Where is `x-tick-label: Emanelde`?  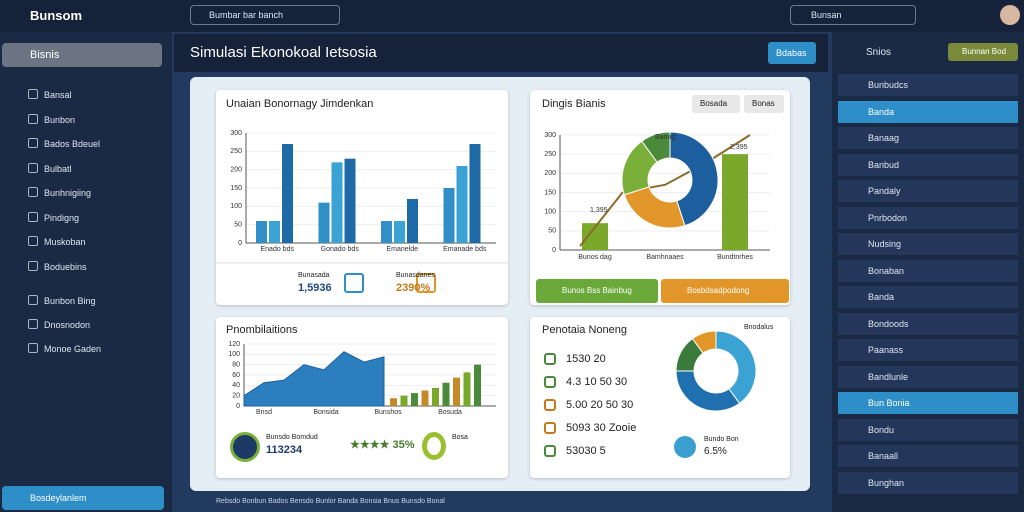
x-tick-label: Emanelde is located at coordinates (402, 249).